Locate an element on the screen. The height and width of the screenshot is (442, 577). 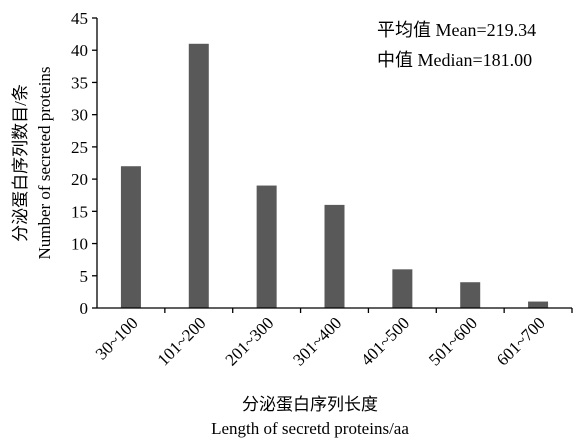
y-tick-label: 5 is located at coordinates (84, 276).